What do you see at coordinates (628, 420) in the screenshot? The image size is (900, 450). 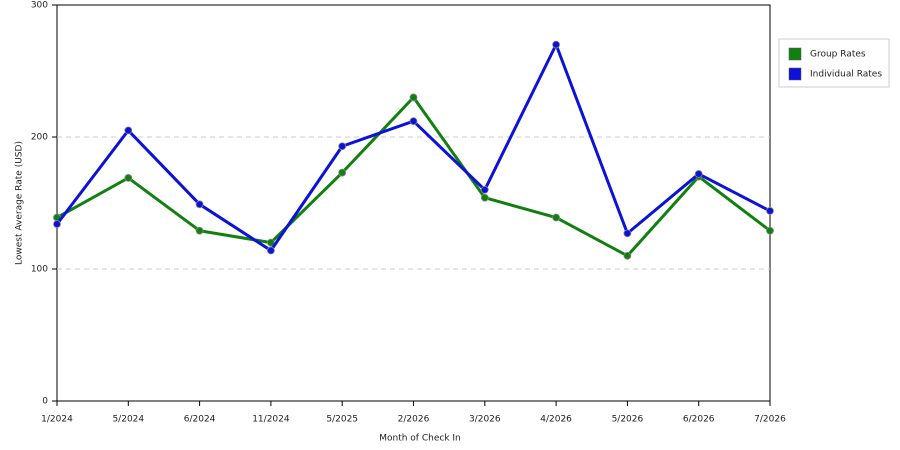 I see `x-tick-label: 5/2026` at bounding box center [628, 420].